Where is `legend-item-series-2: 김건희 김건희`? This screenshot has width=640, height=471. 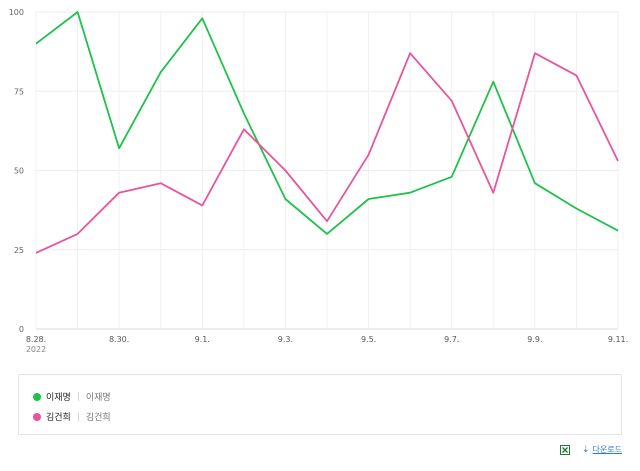 legend-item-series-2: 김건희 김건희 is located at coordinates (72, 416).